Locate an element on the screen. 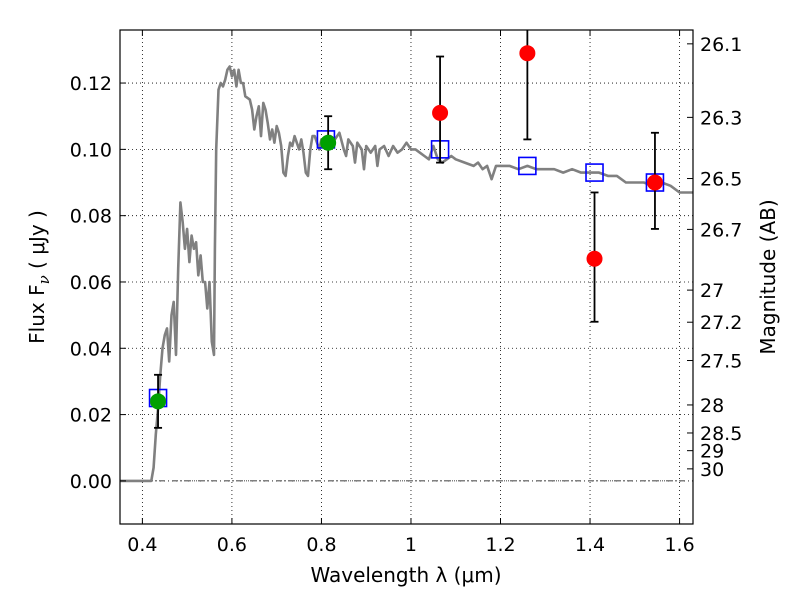  y-axis-label-main: Flux F is located at coordinates (37, 313).